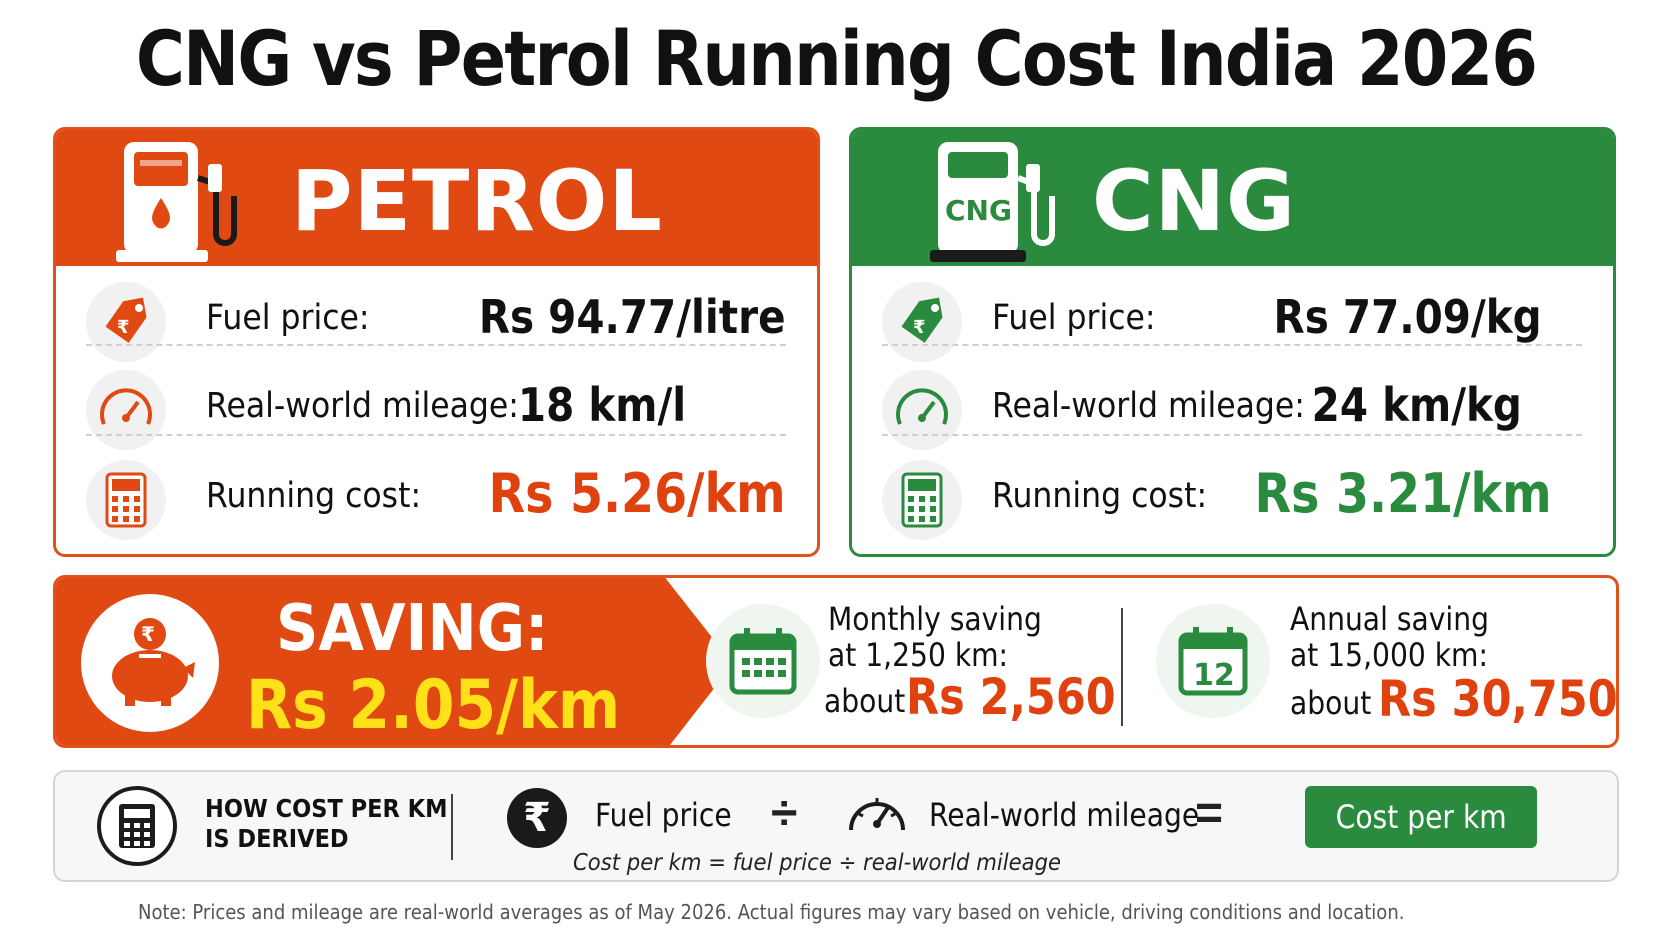 This screenshot has height=941, width=1672. I want to click on piggy-bank-icon: ₹, so click(150, 663).